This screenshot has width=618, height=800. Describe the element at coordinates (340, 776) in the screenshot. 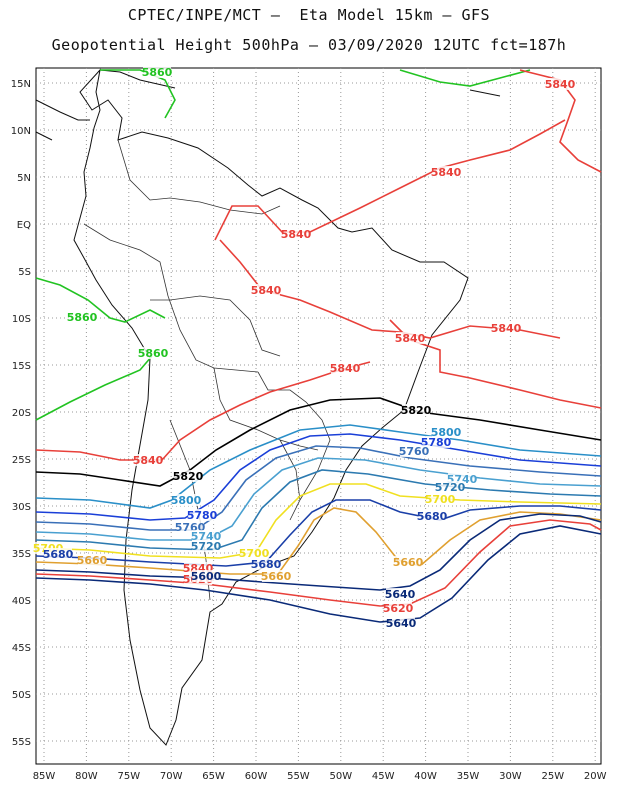

I see `longitude-label: 50W` at that location.